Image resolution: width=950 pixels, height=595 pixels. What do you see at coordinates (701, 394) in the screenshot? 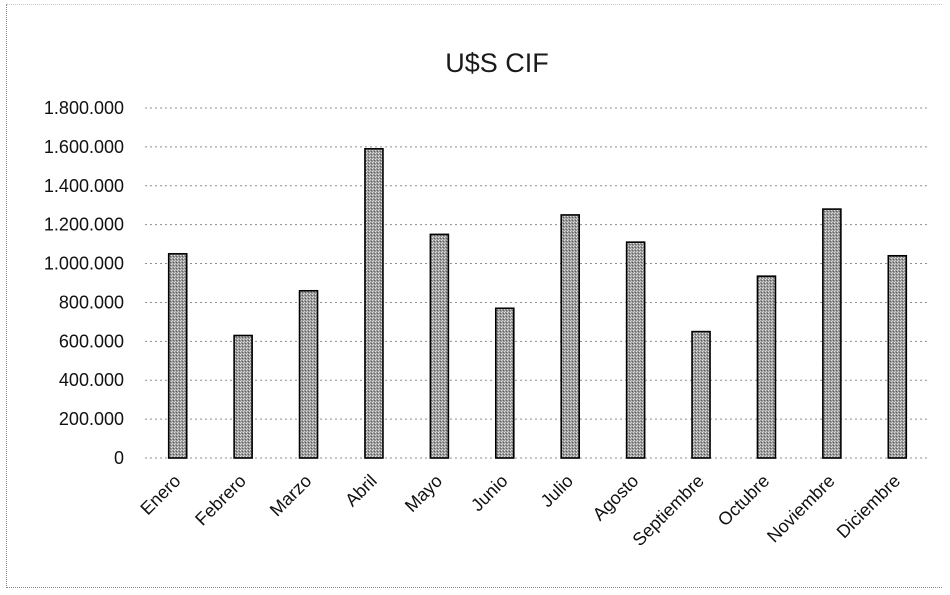
I see `bar-septiembre` at bounding box center [701, 394].